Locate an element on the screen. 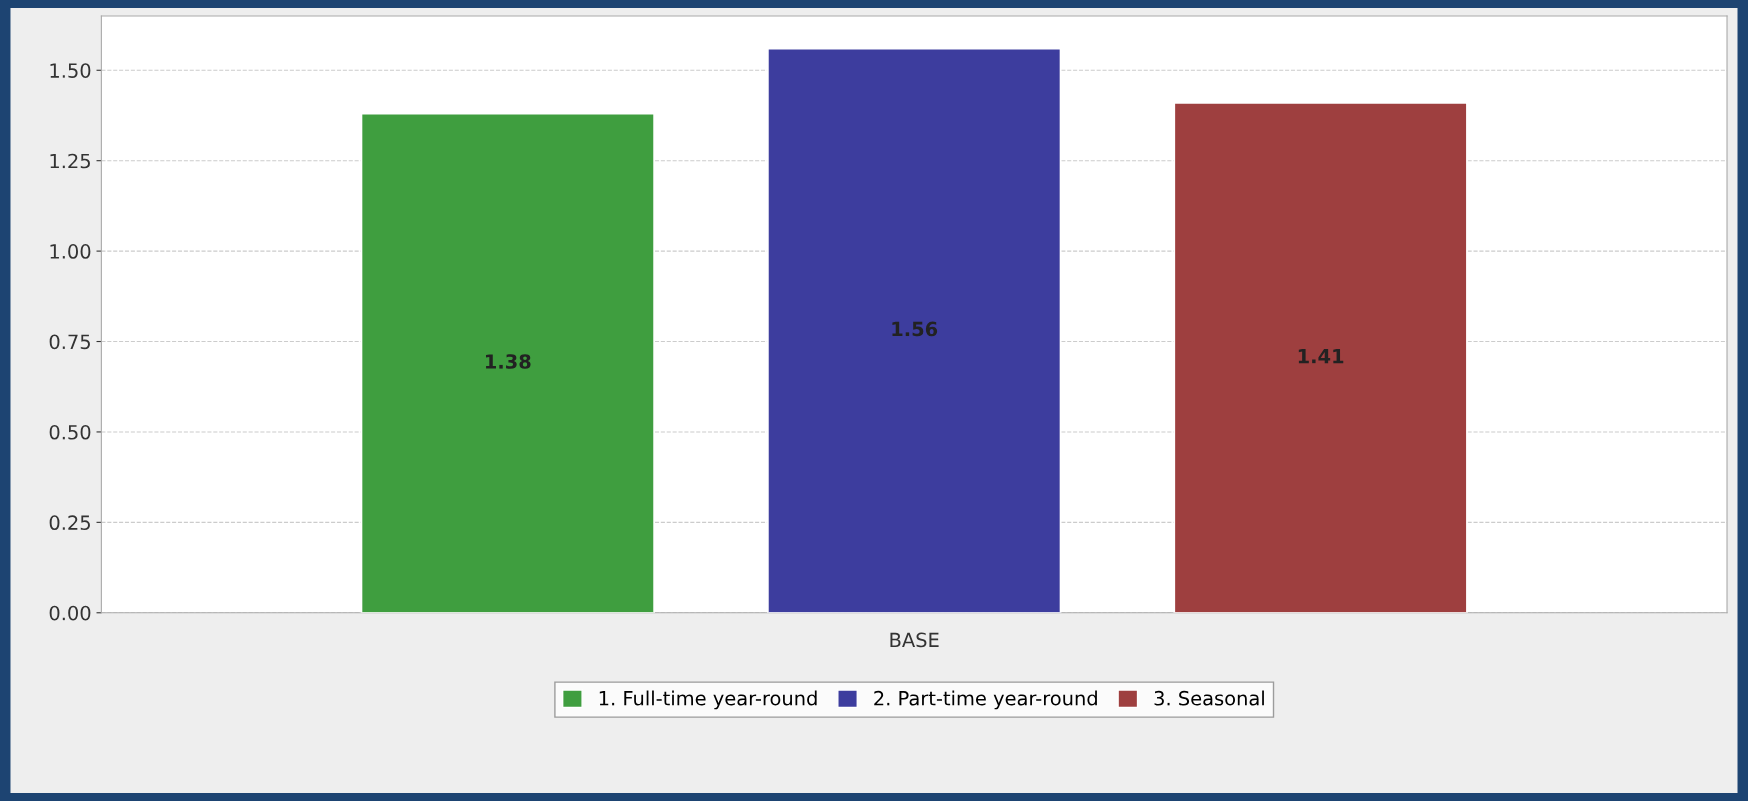 This screenshot has width=1748, height=801. legend-label: 1. Full-time year-round is located at coordinates (708, 700).